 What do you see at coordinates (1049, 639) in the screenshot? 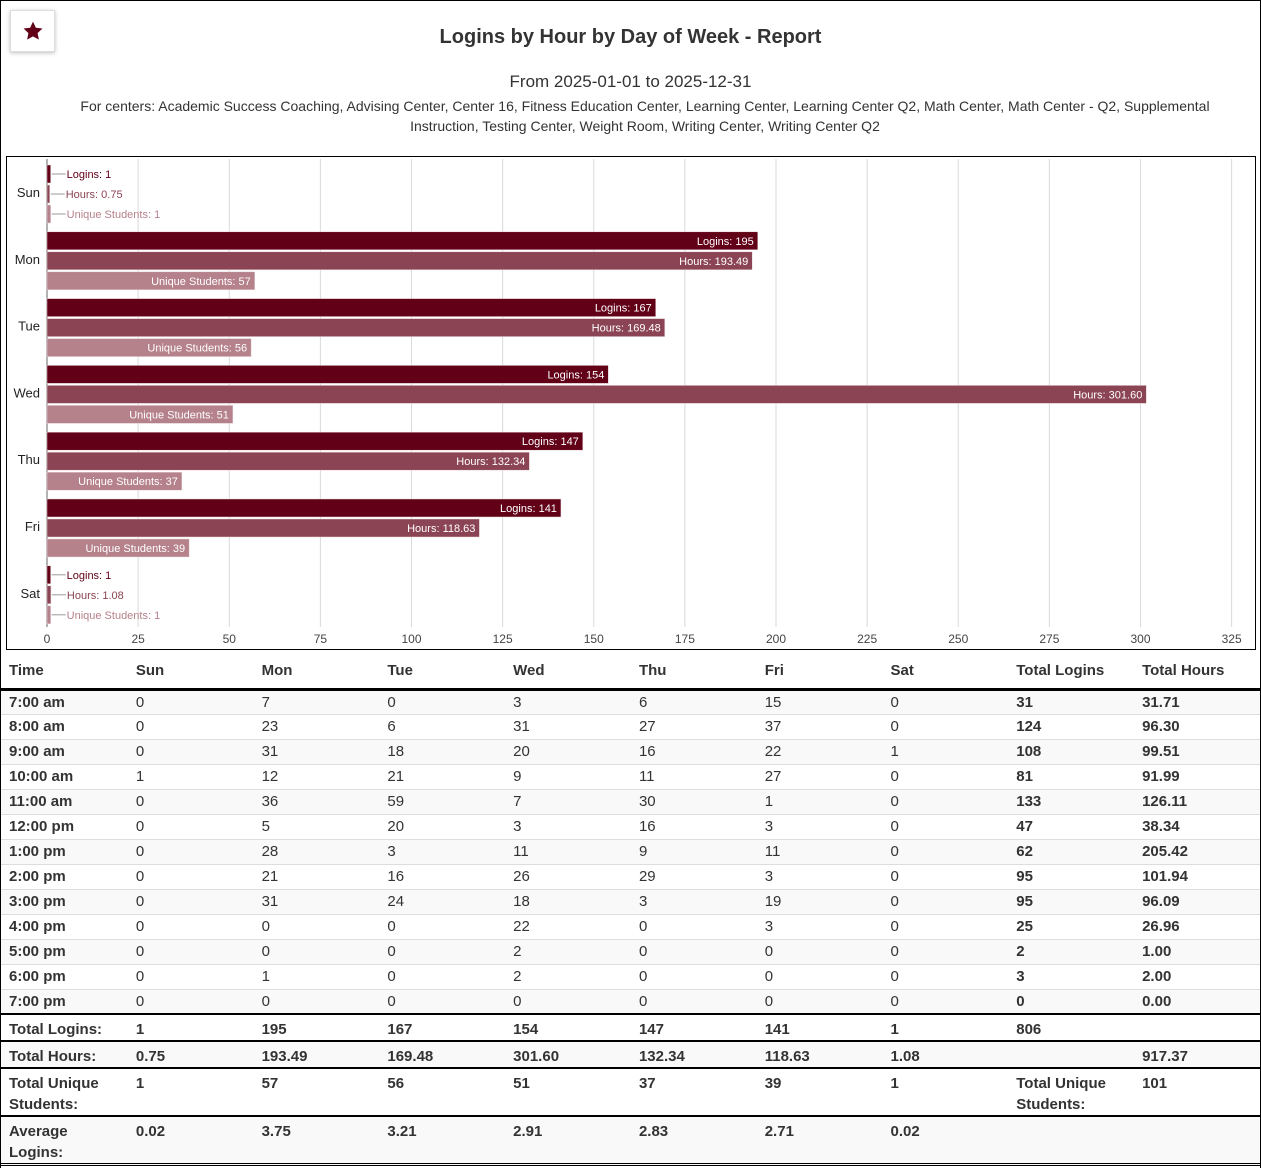
I see `x-tick-label: 275` at bounding box center [1049, 639].